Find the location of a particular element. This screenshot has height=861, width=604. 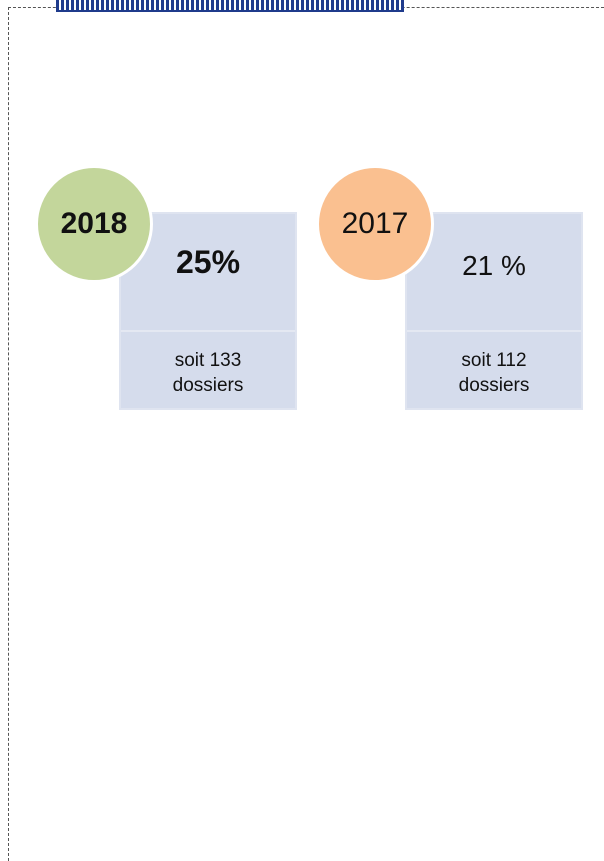

stat-card: 21 % soit 112 dossiers is located at coordinates (494, 311).